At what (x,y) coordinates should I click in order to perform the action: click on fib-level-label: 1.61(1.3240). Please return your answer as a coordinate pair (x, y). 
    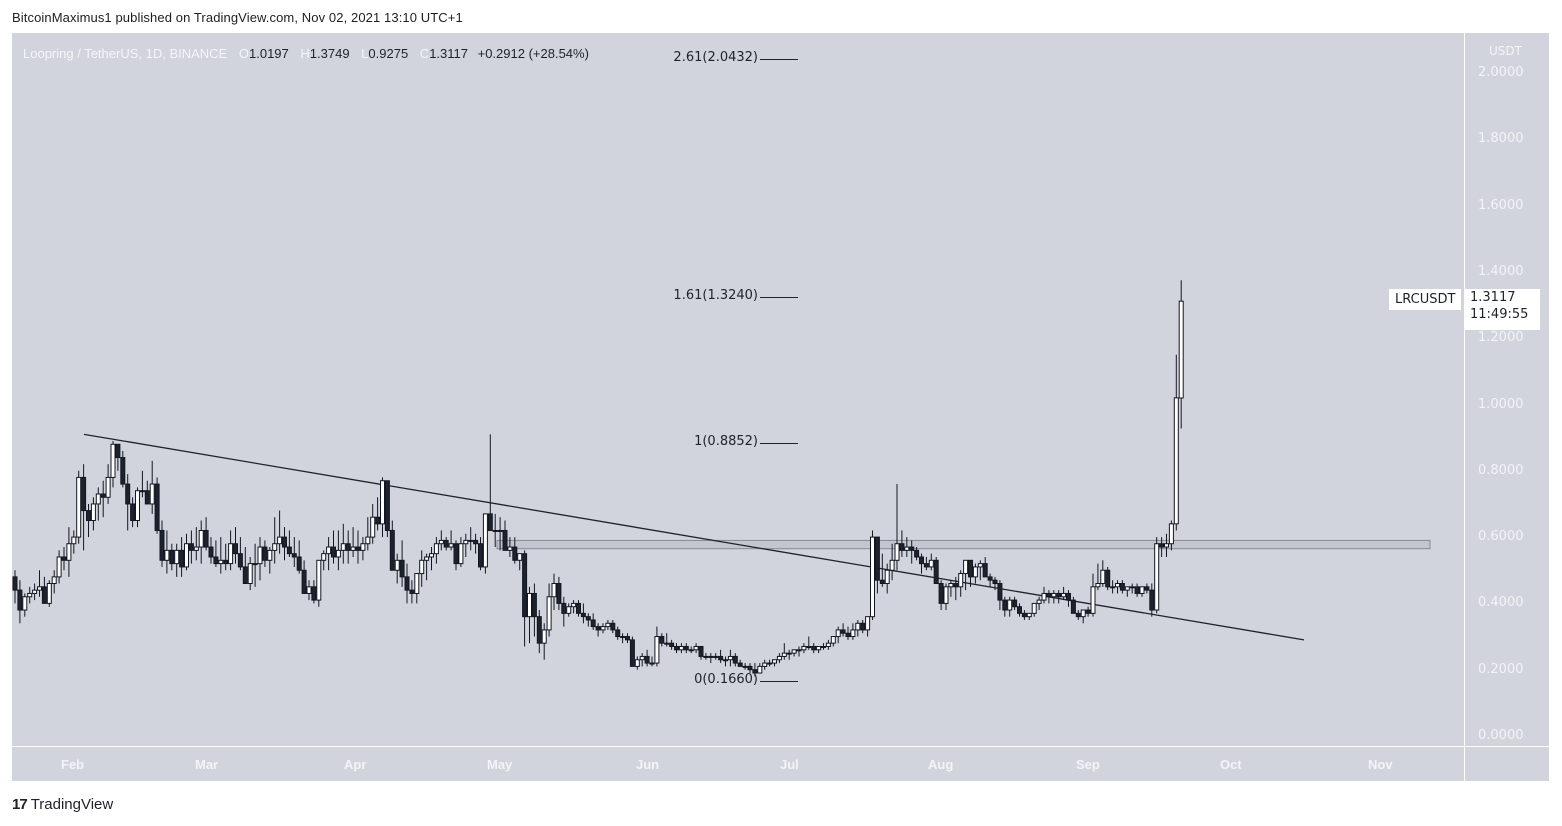
    Looking at the image, I should click on (715, 296).